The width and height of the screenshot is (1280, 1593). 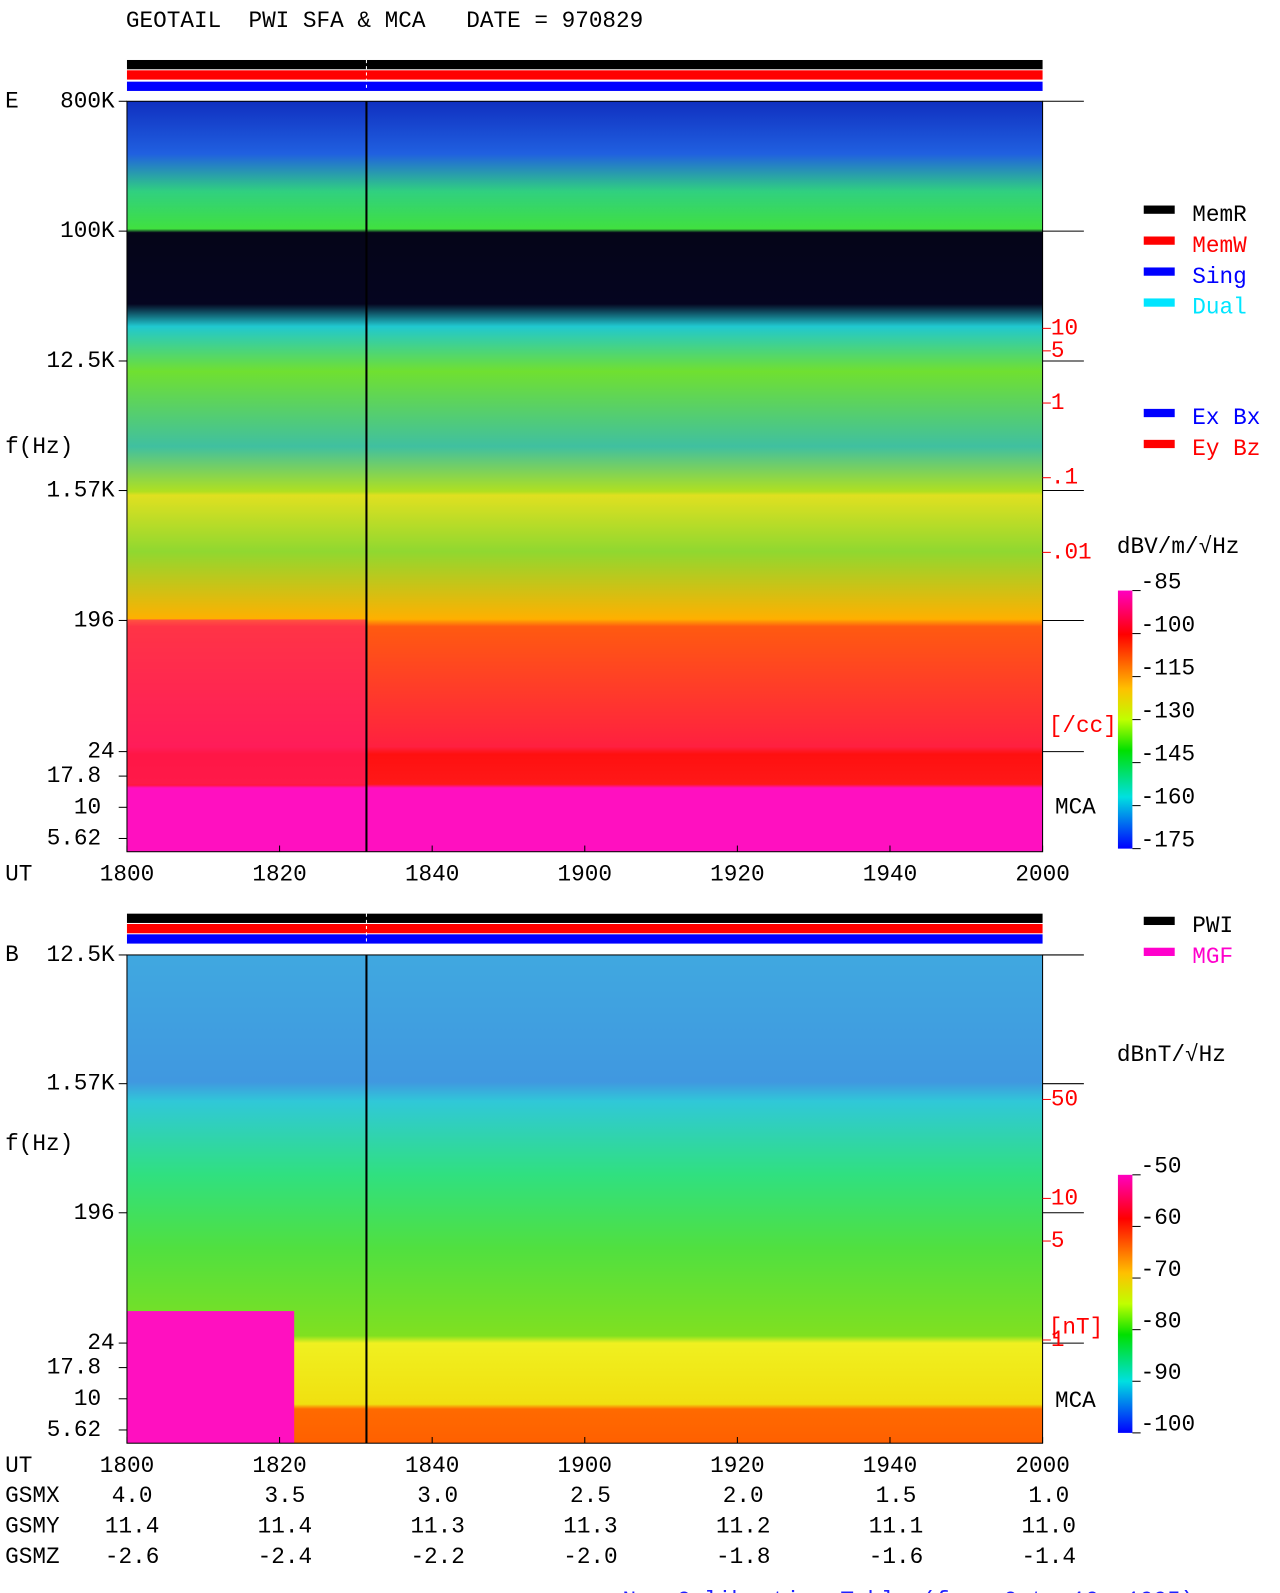 I want to click on right-tick-label: .01, so click(x=1071, y=552).